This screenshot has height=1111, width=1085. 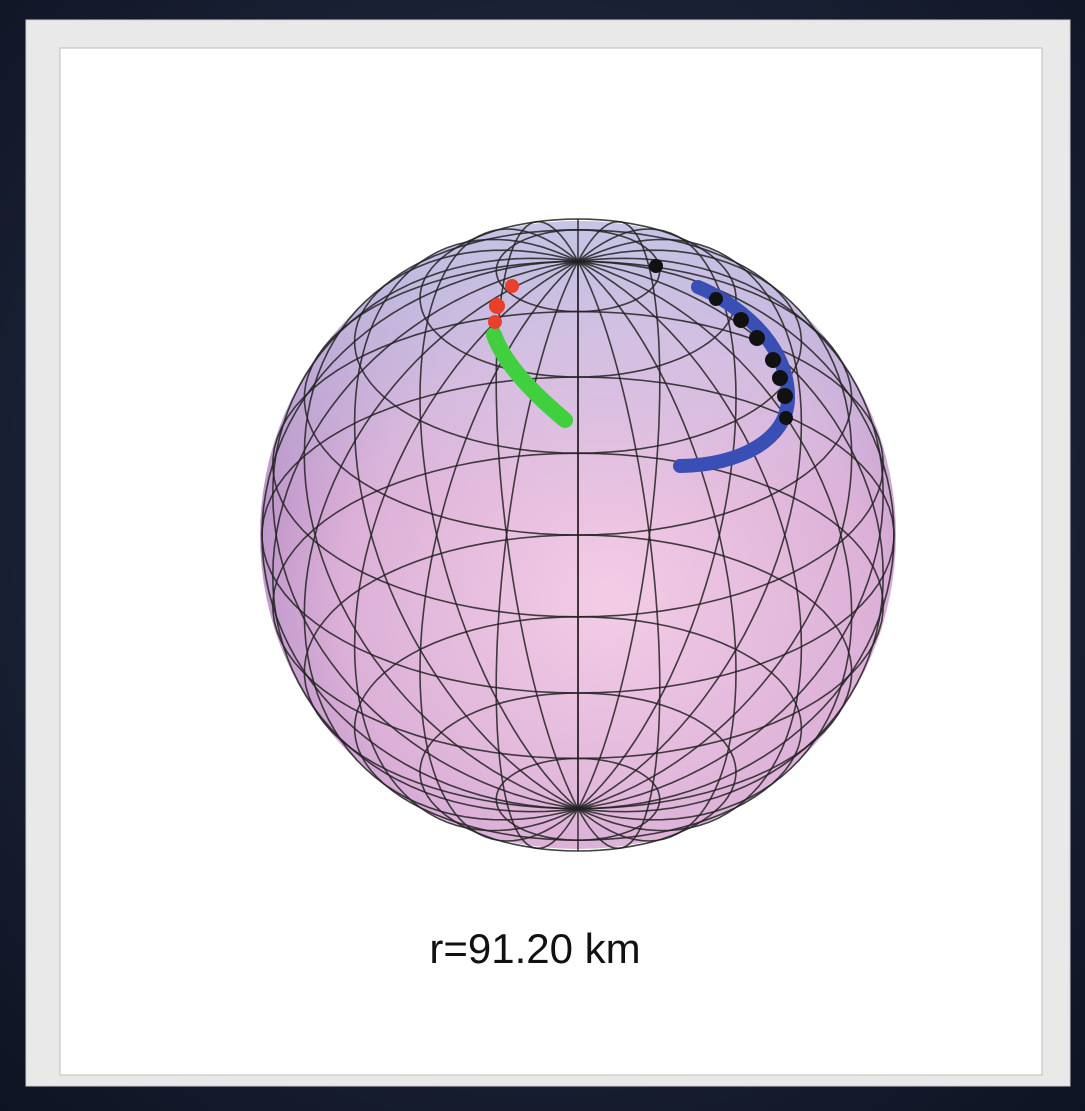 What do you see at coordinates (721, 342) in the screenshot?
I see `black-points` at bounding box center [721, 342].